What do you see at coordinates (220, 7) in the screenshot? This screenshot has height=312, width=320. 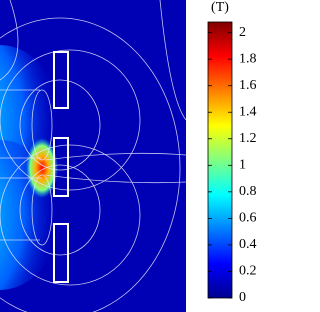 I see `colorbar-label: (T)` at bounding box center [220, 7].